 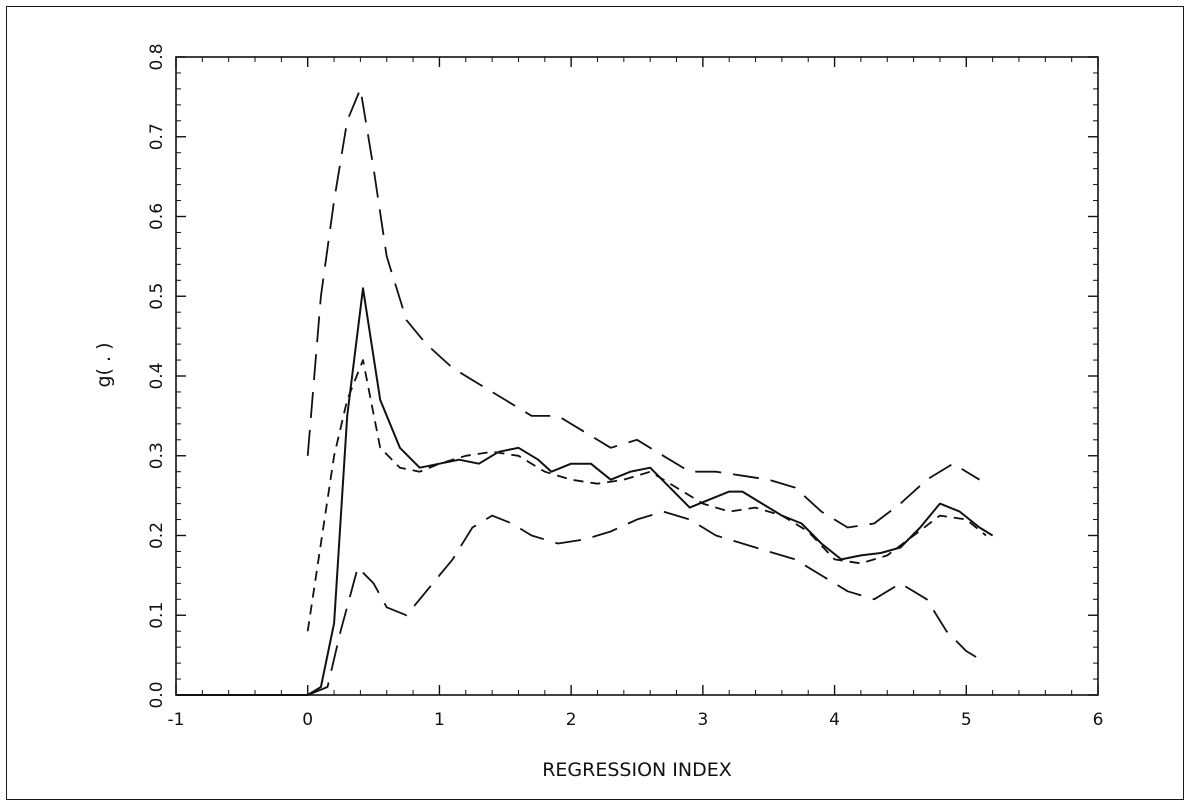 I want to click on y-tick-label: 0.1, so click(x=157, y=615).